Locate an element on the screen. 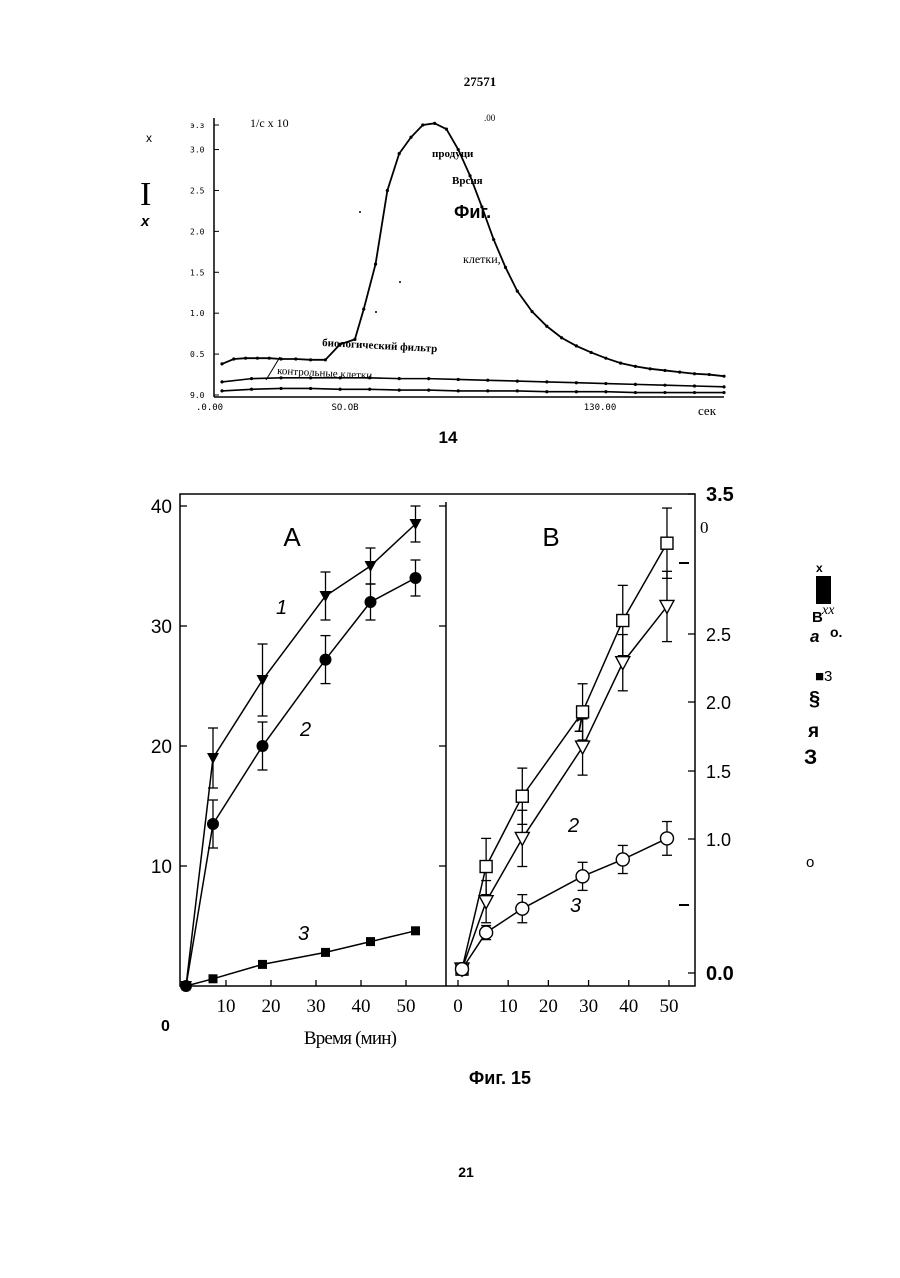 This screenshot has width=900, height=1278. fig14-series-line is located at coordinates (473, 249).